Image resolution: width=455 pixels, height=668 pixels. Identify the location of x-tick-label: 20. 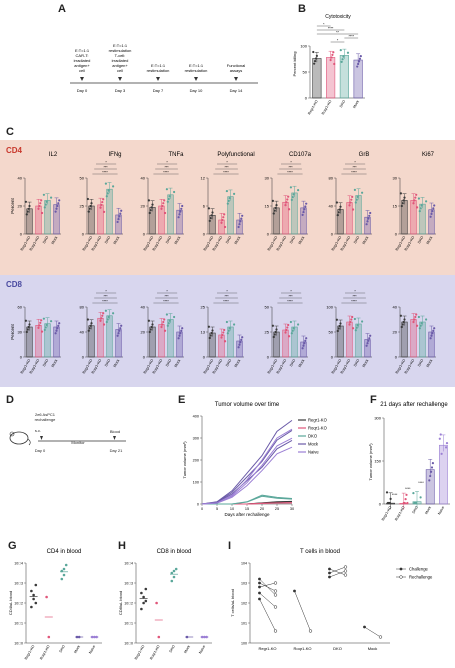
(262, 509).